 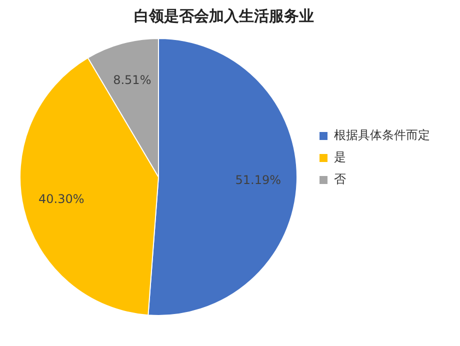 I want to click on legend-label: 根据具体条件而定, so click(x=382, y=135).